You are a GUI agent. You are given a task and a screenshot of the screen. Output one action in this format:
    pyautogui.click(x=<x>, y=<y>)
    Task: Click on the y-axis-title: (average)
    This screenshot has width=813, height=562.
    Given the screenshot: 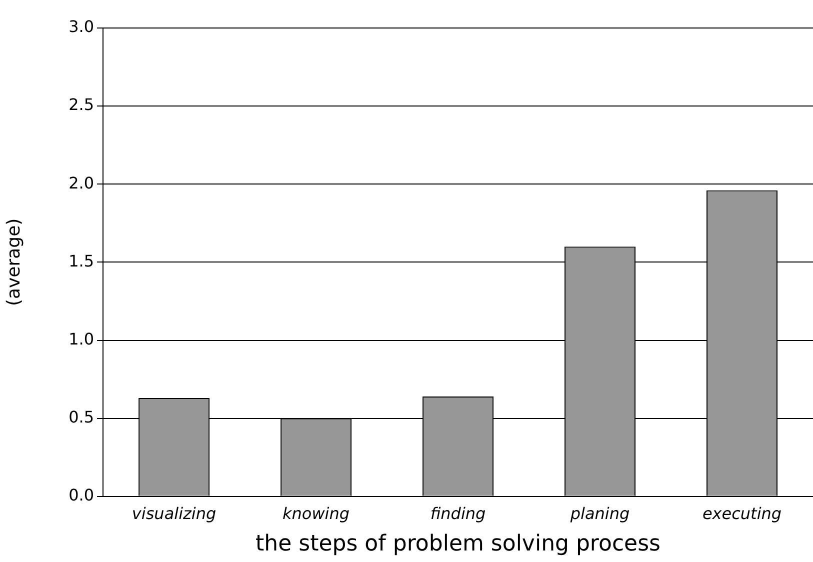 What is the action you would take?
    pyautogui.click(x=13, y=262)
    